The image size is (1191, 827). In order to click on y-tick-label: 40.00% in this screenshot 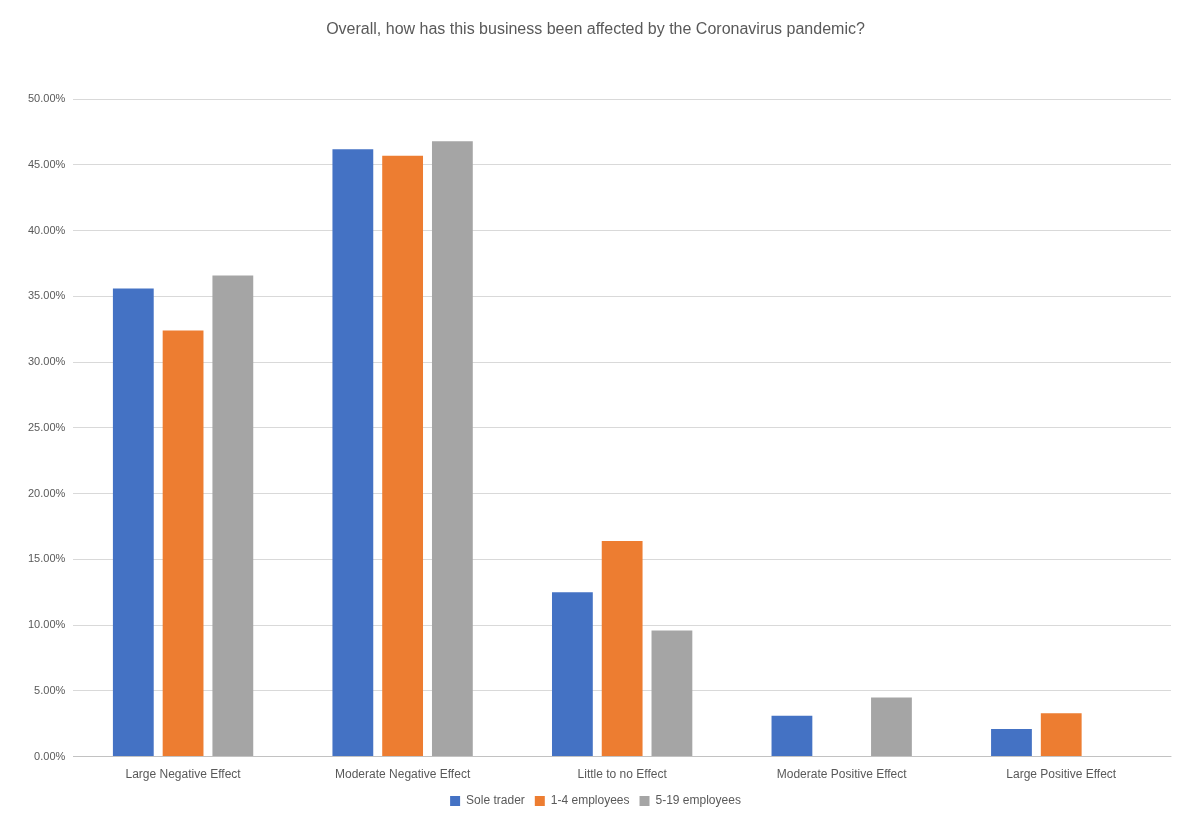, I will do `click(47, 229)`.